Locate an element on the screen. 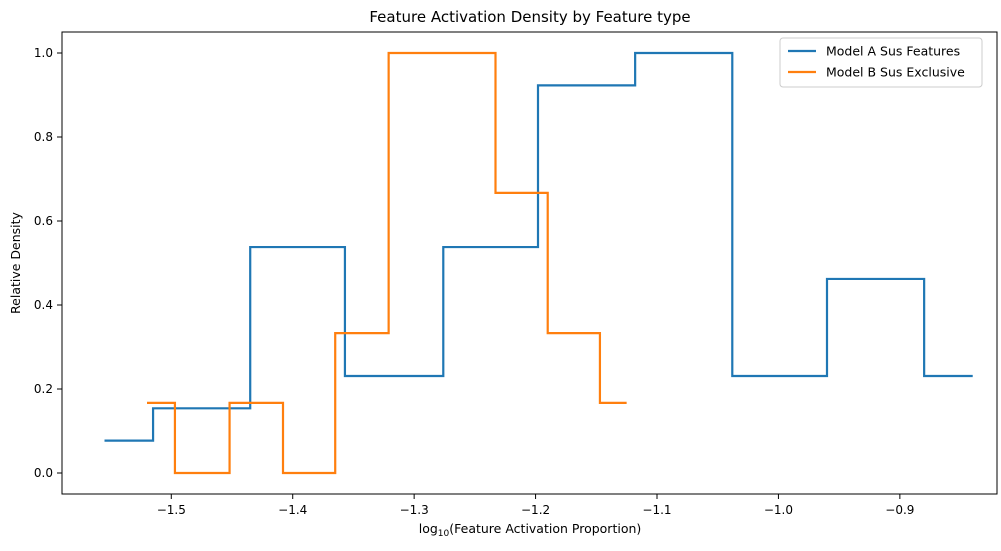  legend-box is located at coordinates (881, 62).